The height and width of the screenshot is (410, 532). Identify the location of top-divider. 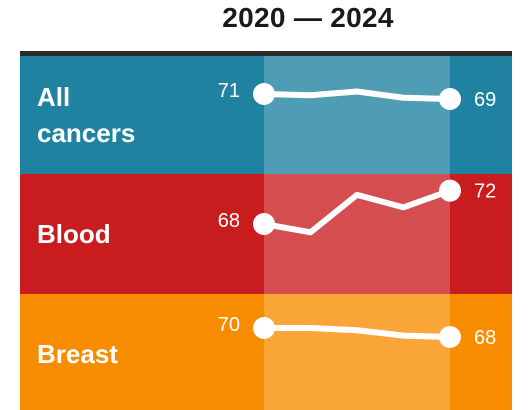
(266, 53).